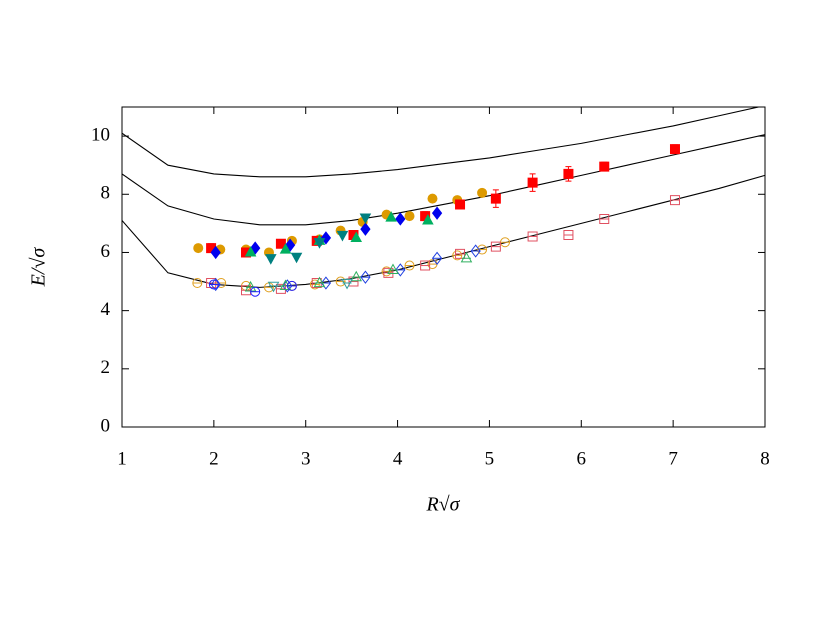 The image size is (817, 632). Describe the element at coordinates (106, 193) in the screenshot. I see `y-tick-label: 8` at that location.